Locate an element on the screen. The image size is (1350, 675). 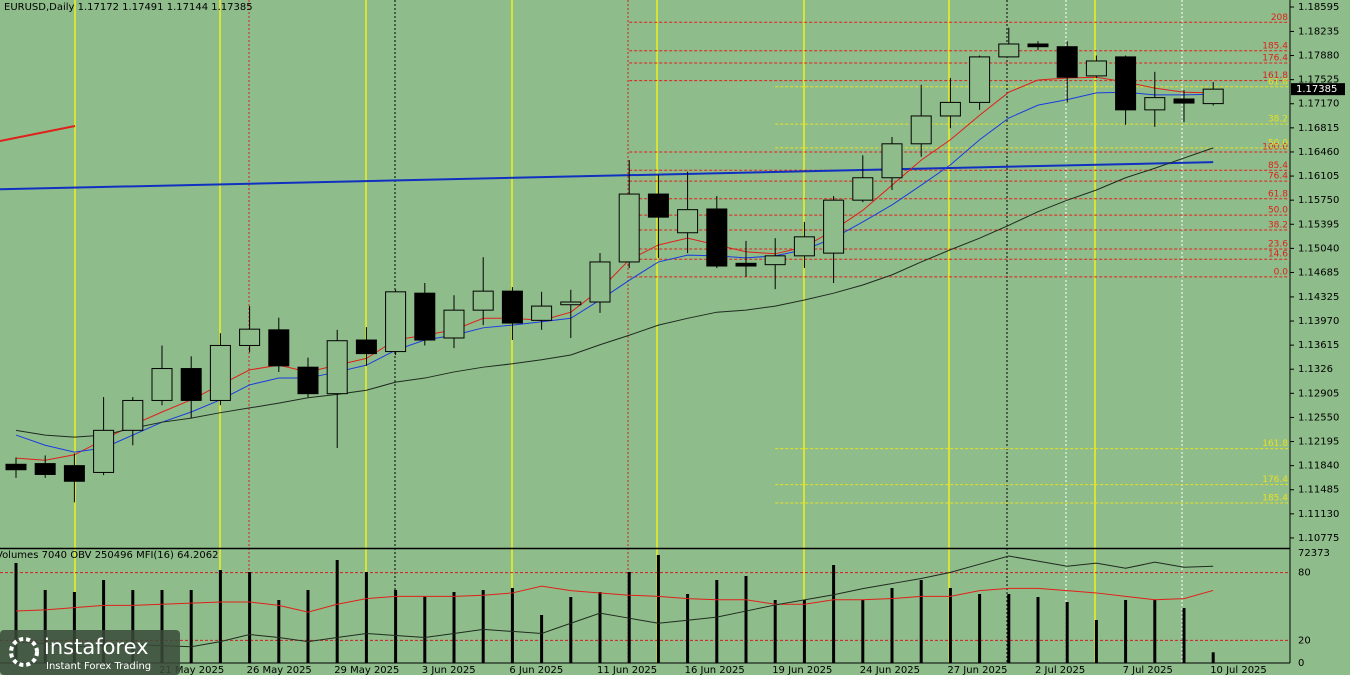
logo-icon is located at coordinates (24, 652).